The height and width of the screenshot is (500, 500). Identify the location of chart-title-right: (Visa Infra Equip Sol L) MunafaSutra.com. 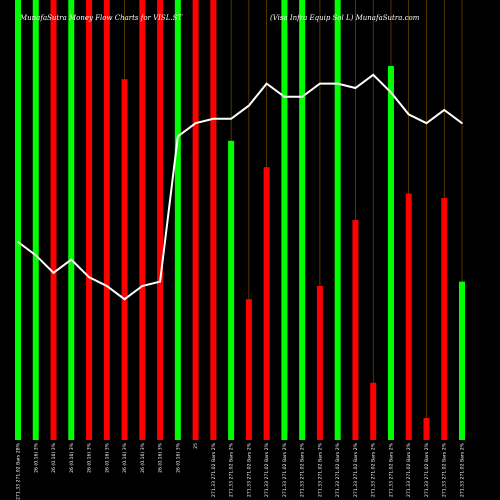
(345, 18).